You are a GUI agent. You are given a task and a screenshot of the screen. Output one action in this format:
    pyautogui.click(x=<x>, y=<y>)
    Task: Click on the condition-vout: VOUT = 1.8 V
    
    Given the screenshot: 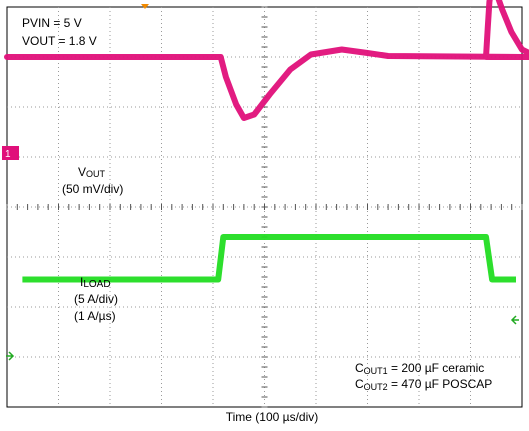 What is the action you would take?
    pyautogui.click(x=59, y=41)
    